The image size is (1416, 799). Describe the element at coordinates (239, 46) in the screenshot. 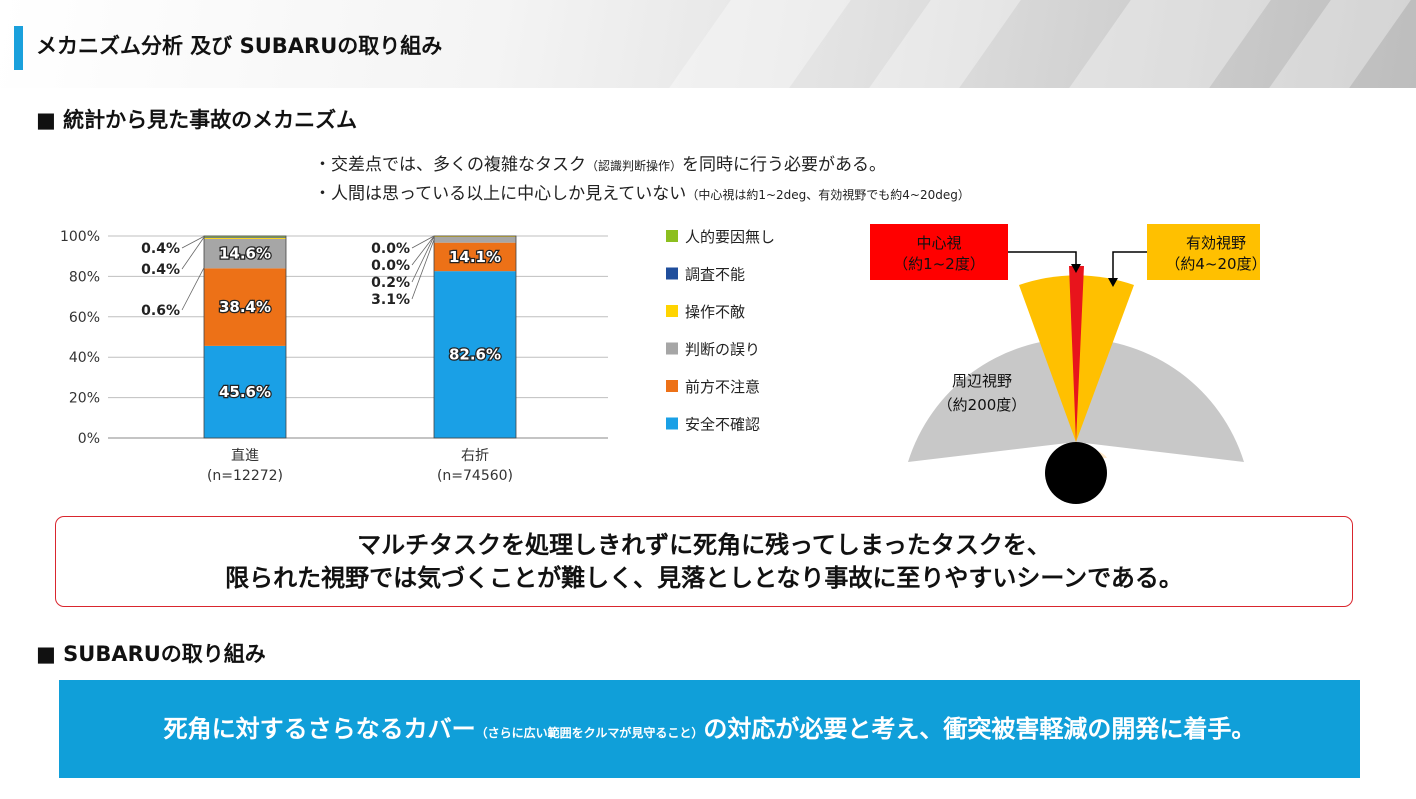

I see `page-title: メカニズム分析 及び SUBARUの取り組み` at that location.